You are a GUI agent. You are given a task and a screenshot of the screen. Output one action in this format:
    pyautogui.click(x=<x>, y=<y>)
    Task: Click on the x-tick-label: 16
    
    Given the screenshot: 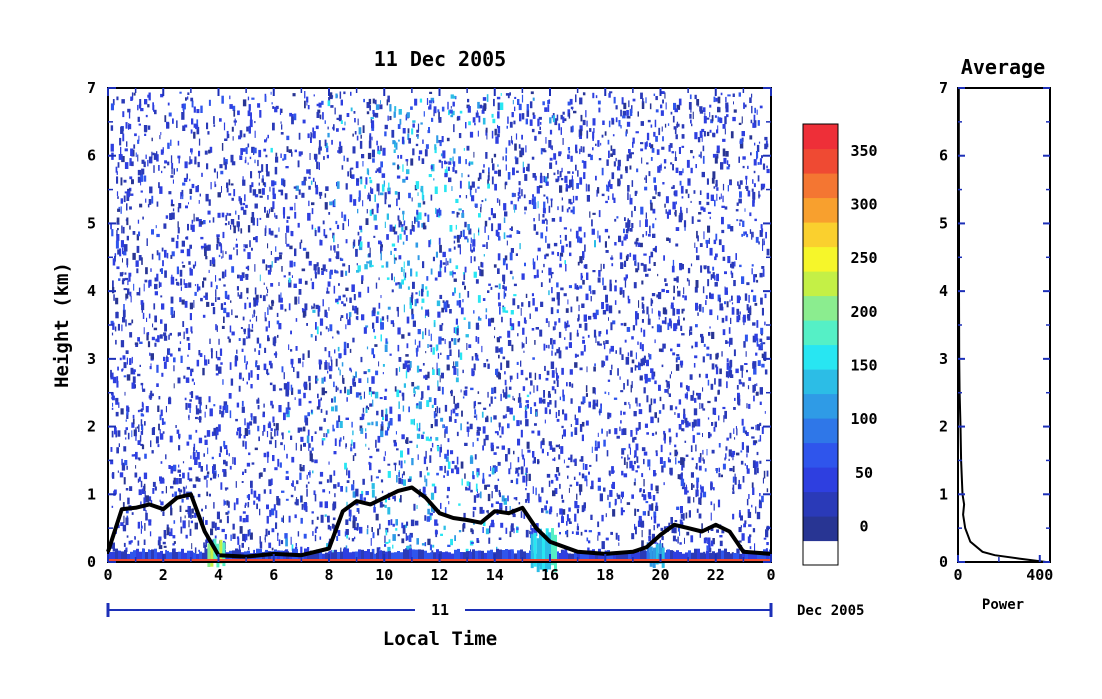 What is the action you would take?
    pyautogui.click(x=550, y=575)
    